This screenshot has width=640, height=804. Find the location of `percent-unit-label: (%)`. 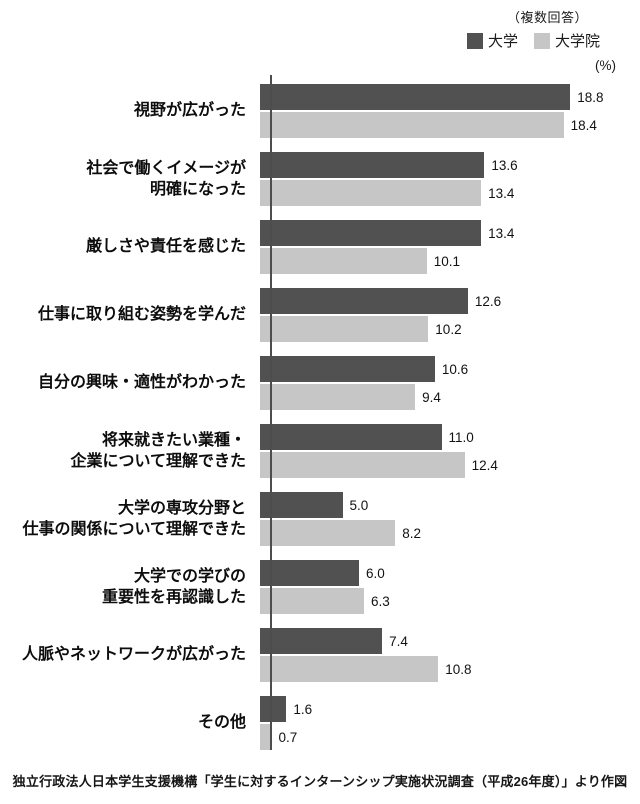

percent-unit-label: (%) is located at coordinates (605, 65).